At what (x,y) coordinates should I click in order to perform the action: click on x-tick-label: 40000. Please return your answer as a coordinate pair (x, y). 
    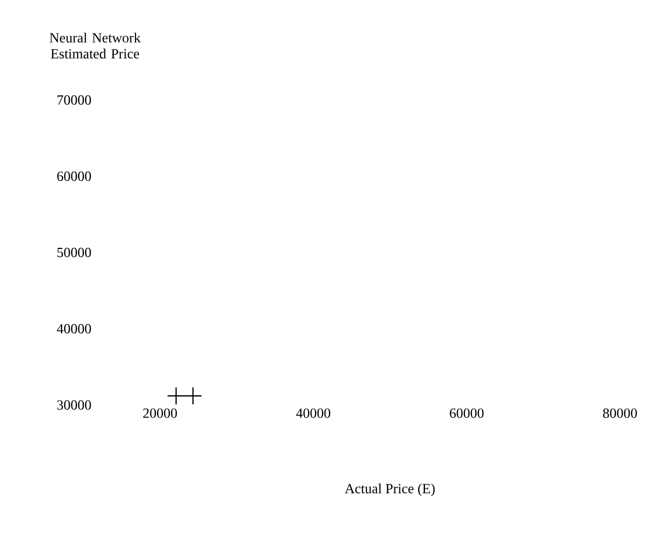
    Looking at the image, I should click on (313, 413).